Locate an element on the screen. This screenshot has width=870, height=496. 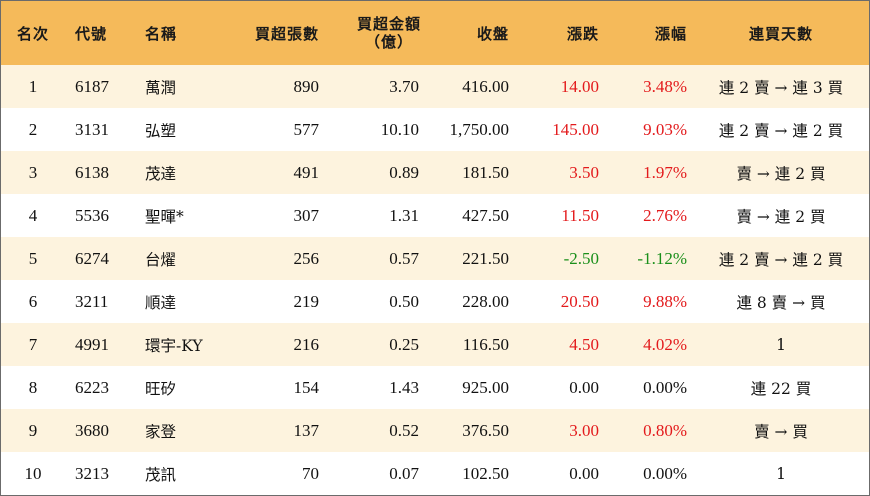
cell-code: 6138 is located at coordinates (92, 172).